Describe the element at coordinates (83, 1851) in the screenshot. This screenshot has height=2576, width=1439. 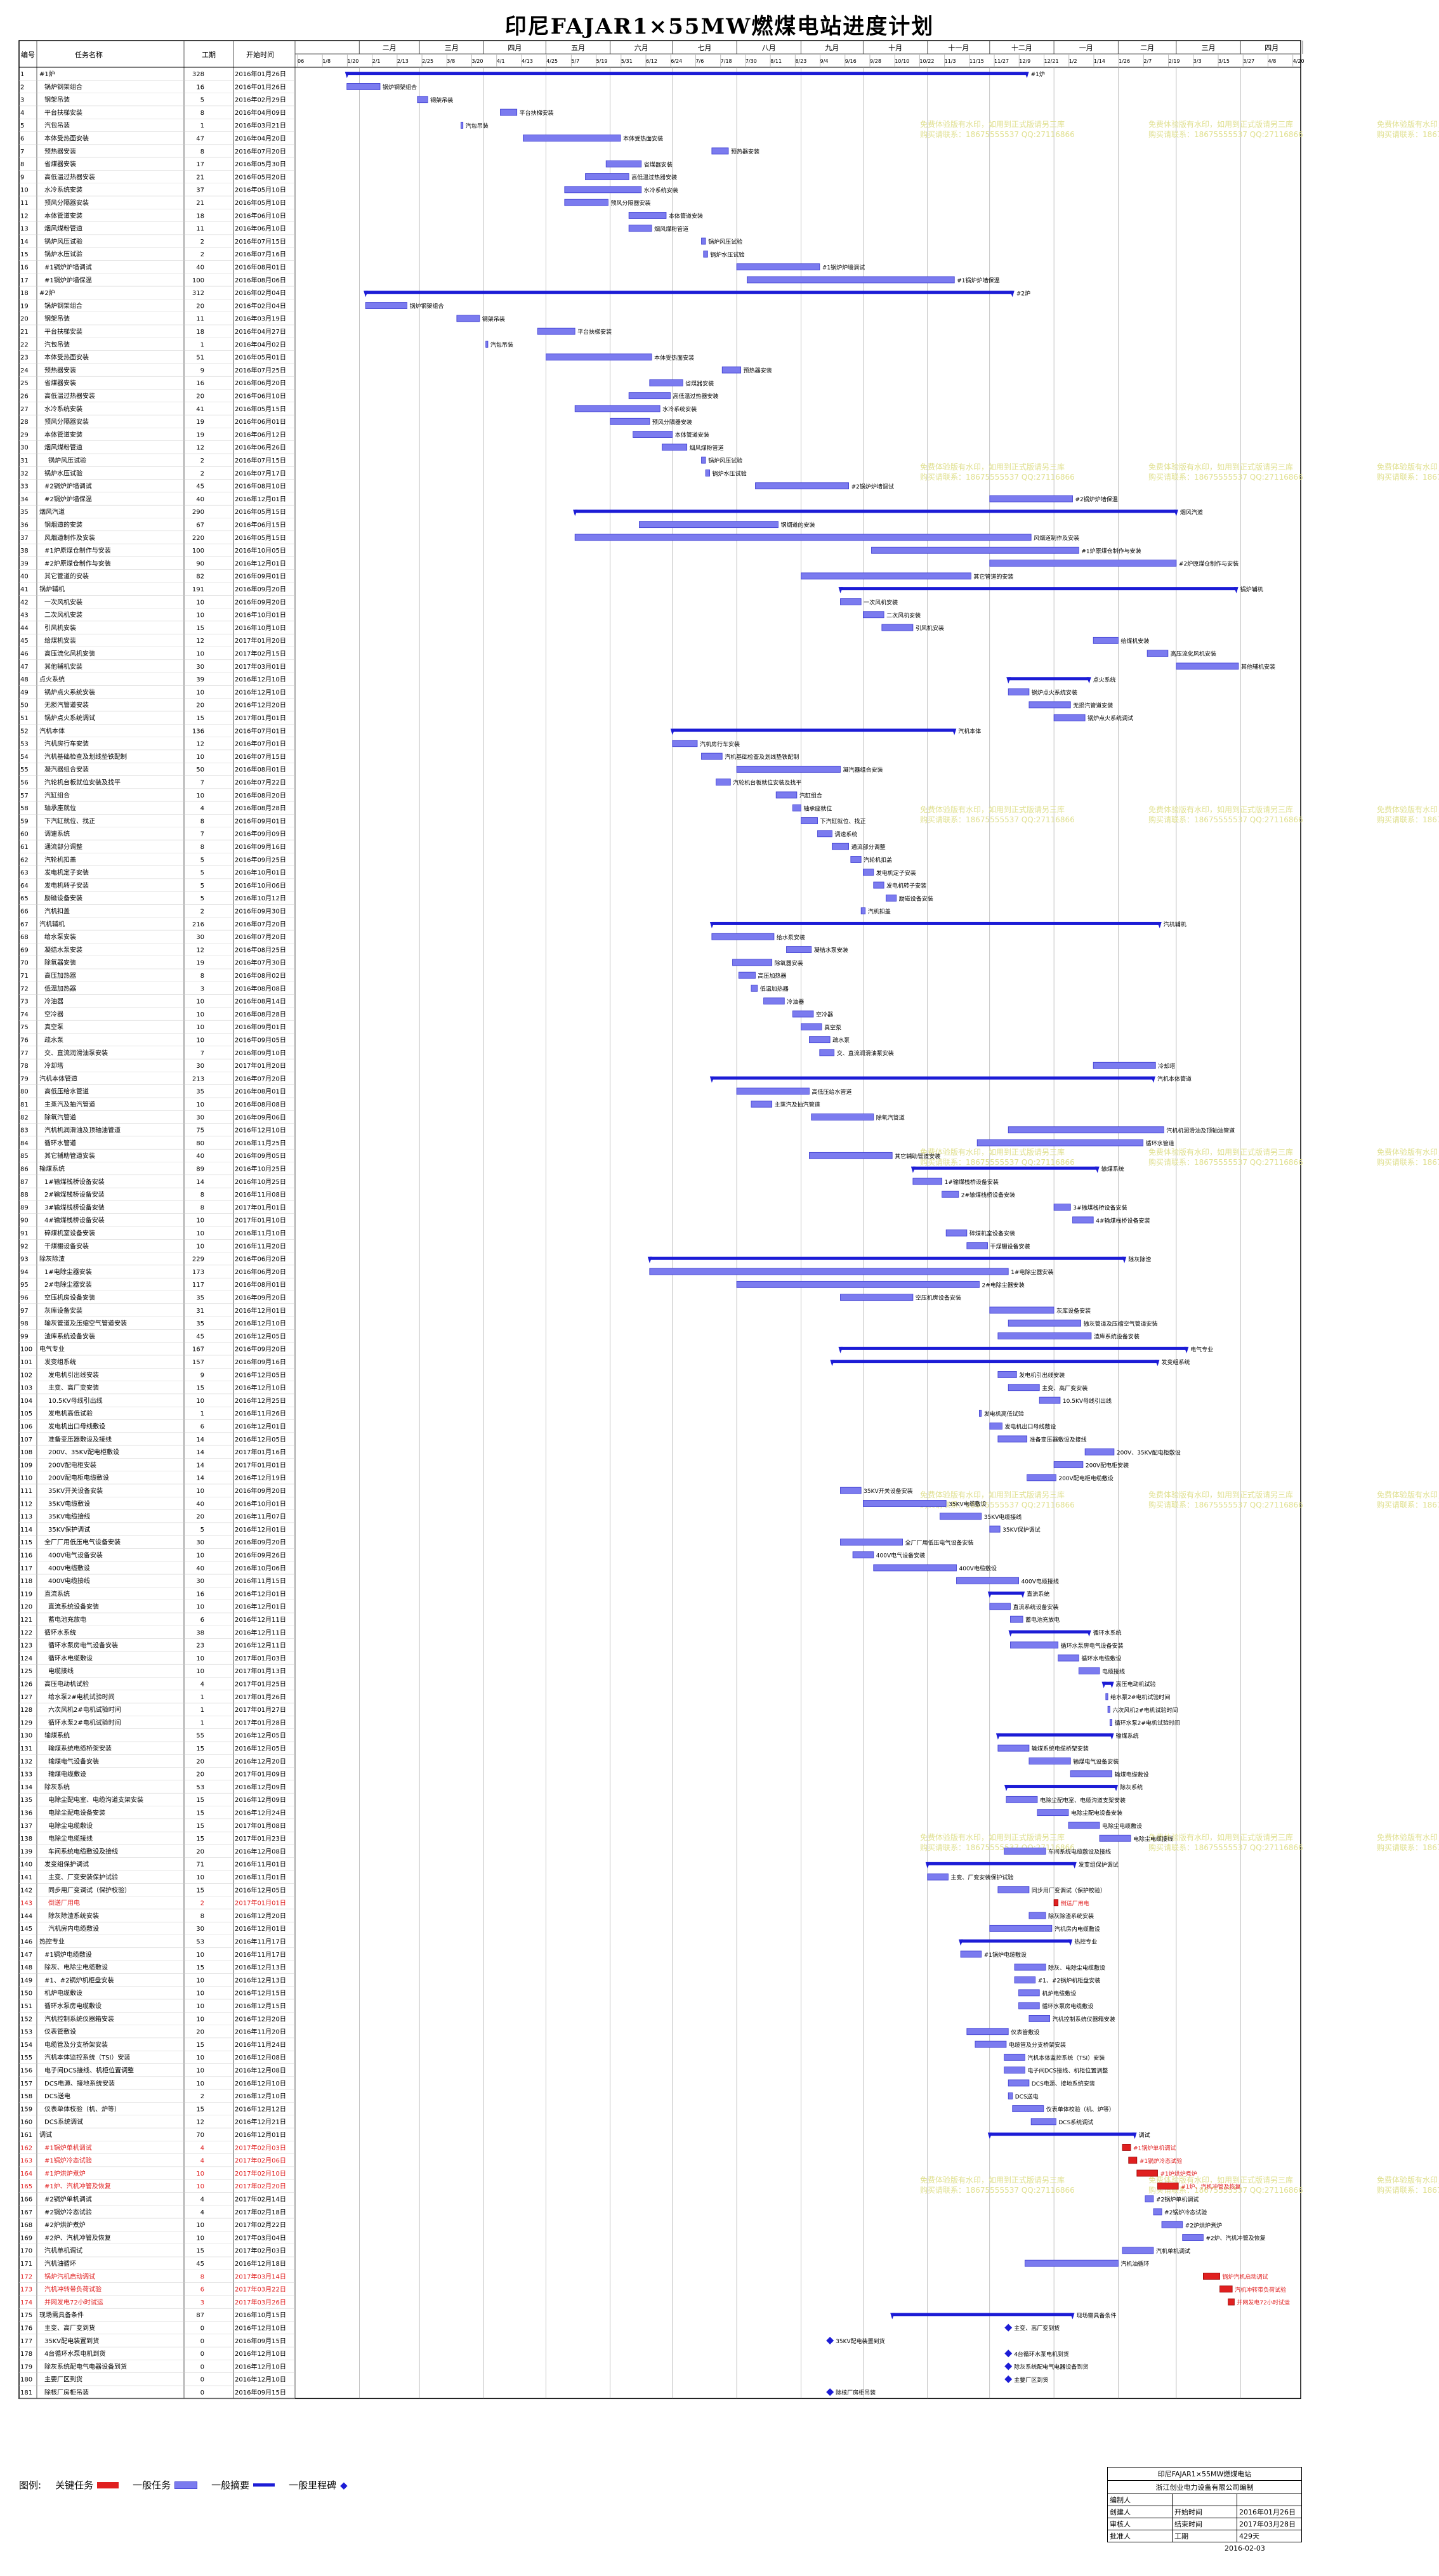
I see `task-name: 车间系统电缆敷设及接线` at that location.